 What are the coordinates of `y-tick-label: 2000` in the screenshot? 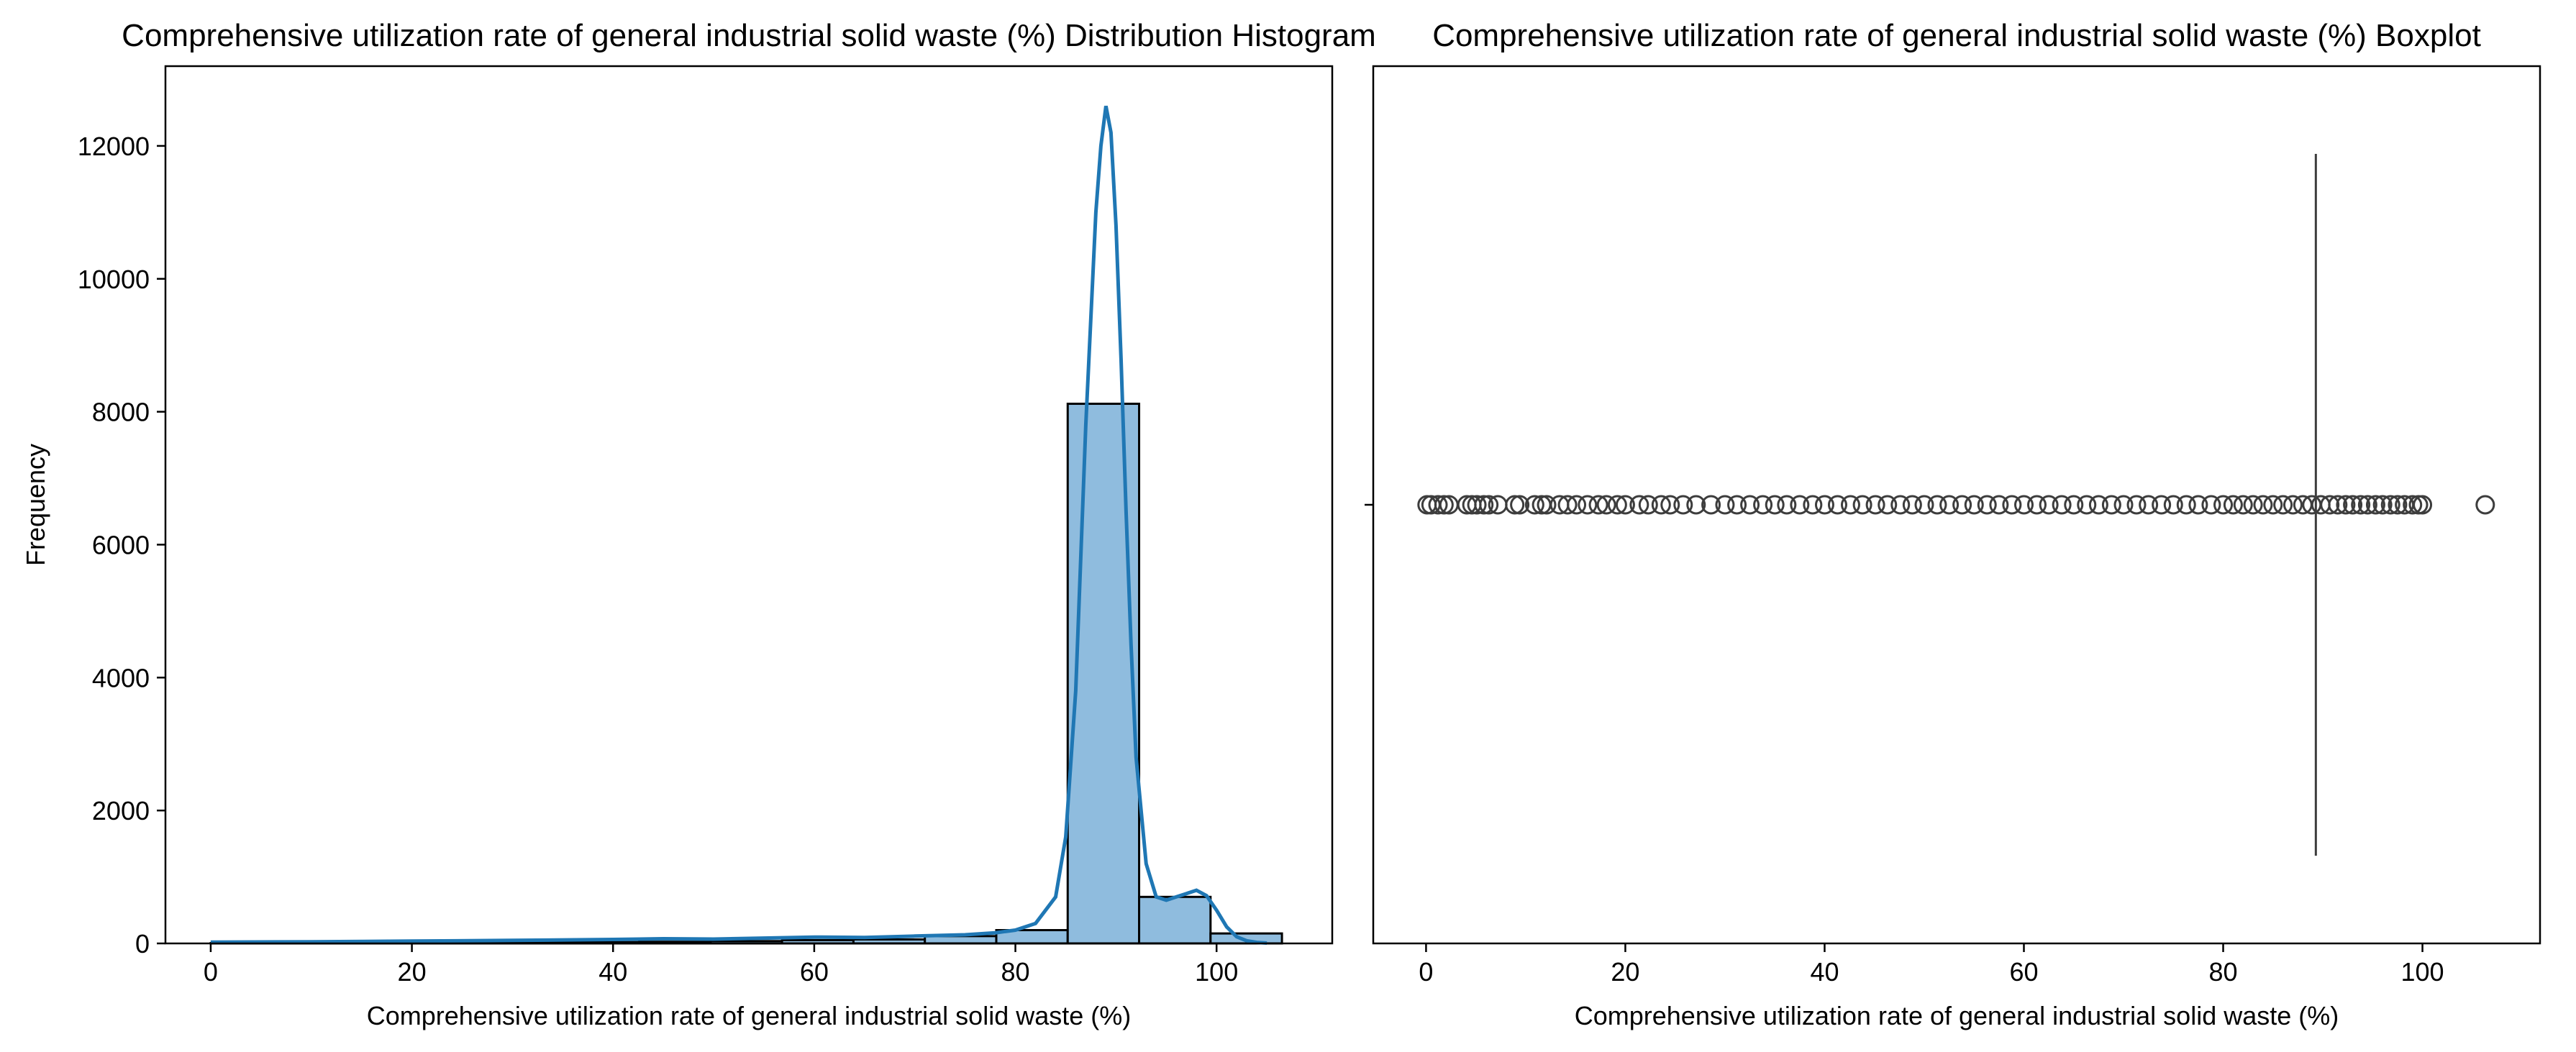 It's located at (121, 810).